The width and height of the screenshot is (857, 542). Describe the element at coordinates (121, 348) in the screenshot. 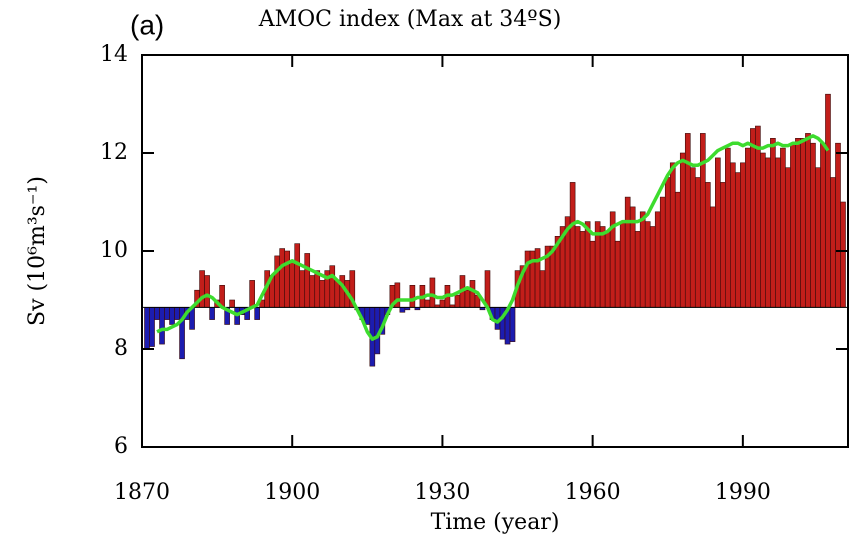

I see `y-tick-label: 8` at that location.